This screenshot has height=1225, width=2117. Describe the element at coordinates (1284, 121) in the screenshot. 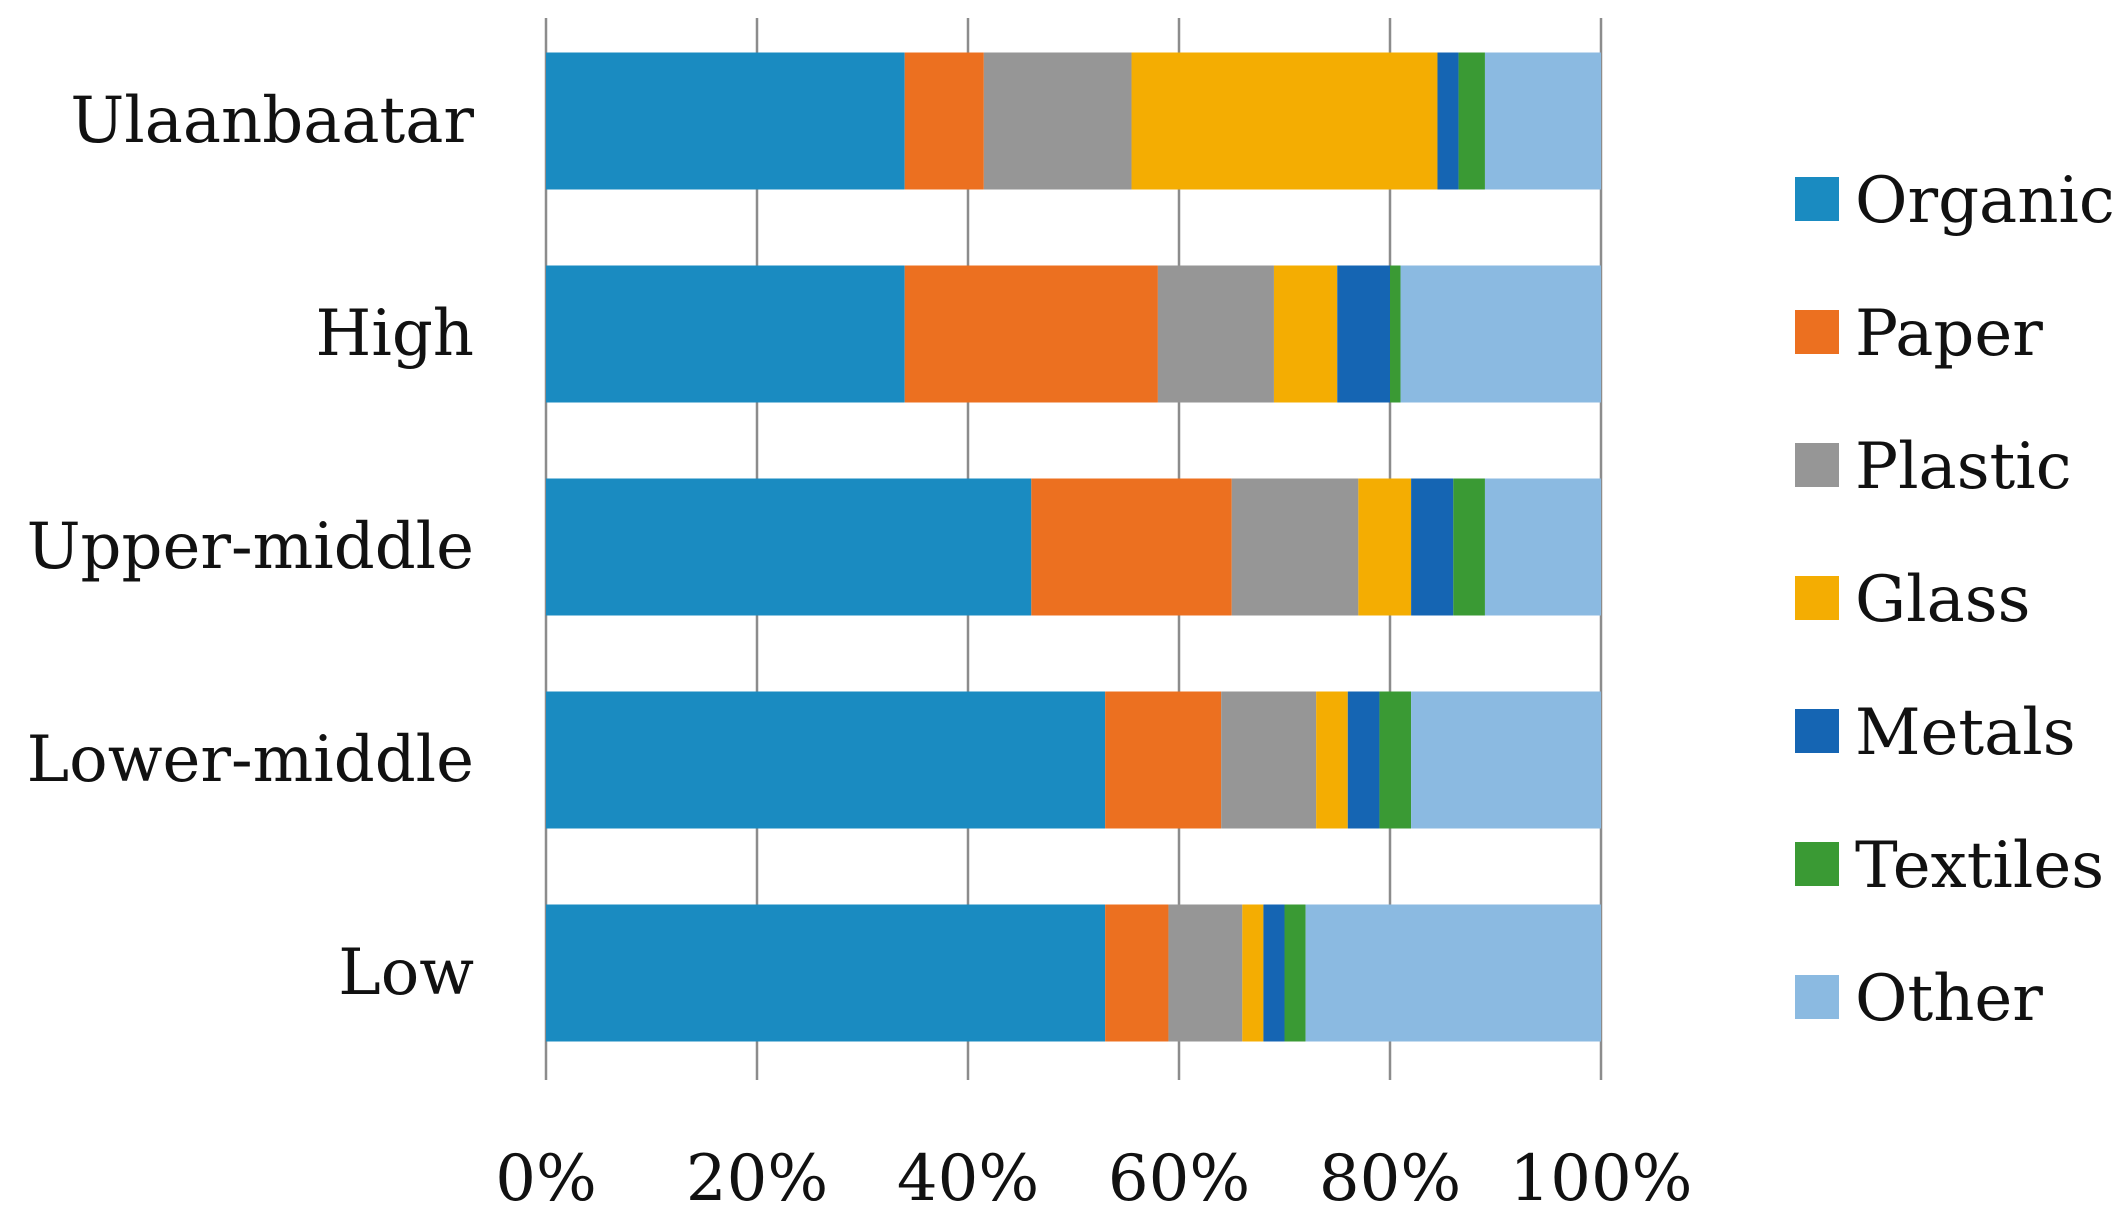

I see `bar-ulaanbaatar-glass` at that location.